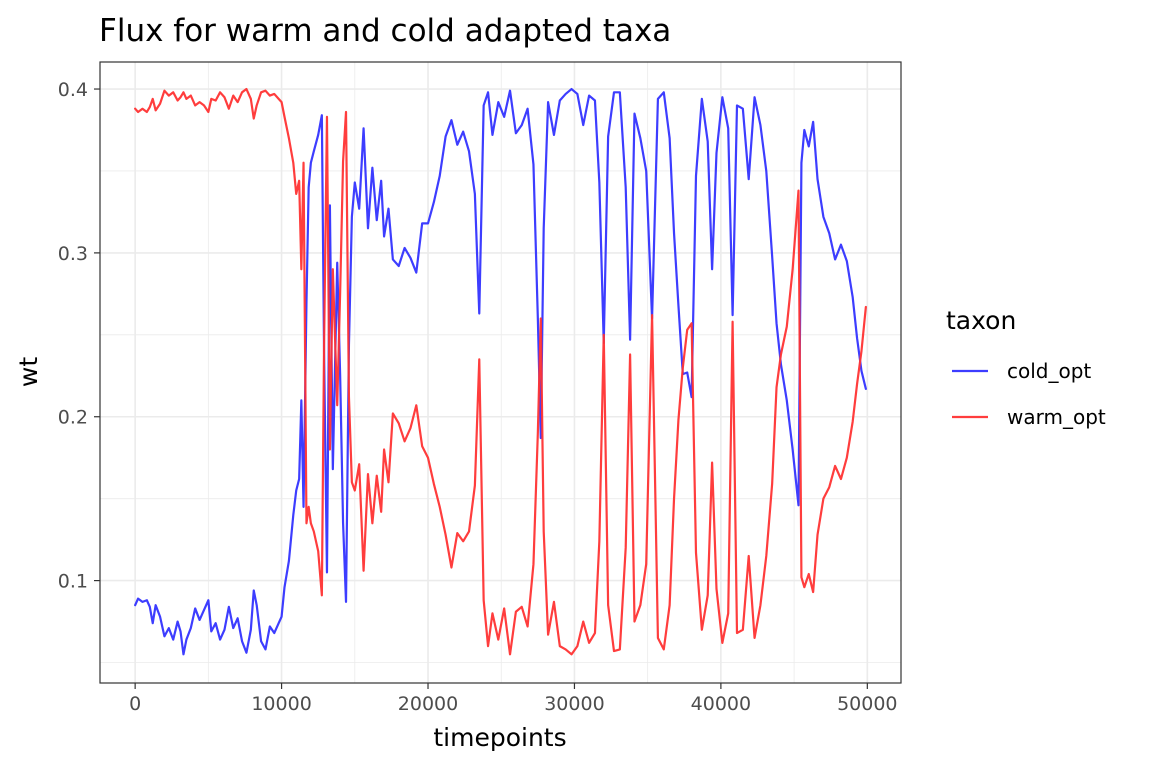  What do you see at coordinates (79, 336) in the screenshot?
I see `y-axis: 0.1 0.2 0.3 0.4` at bounding box center [79, 336].